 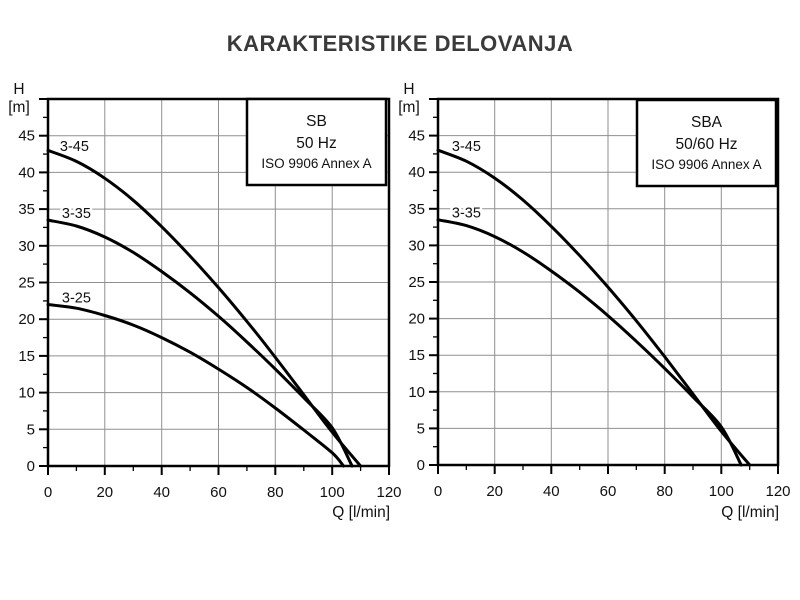 What do you see at coordinates (316, 121) in the screenshot?
I see `legend-model: SB` at bounding box center [316, 121].